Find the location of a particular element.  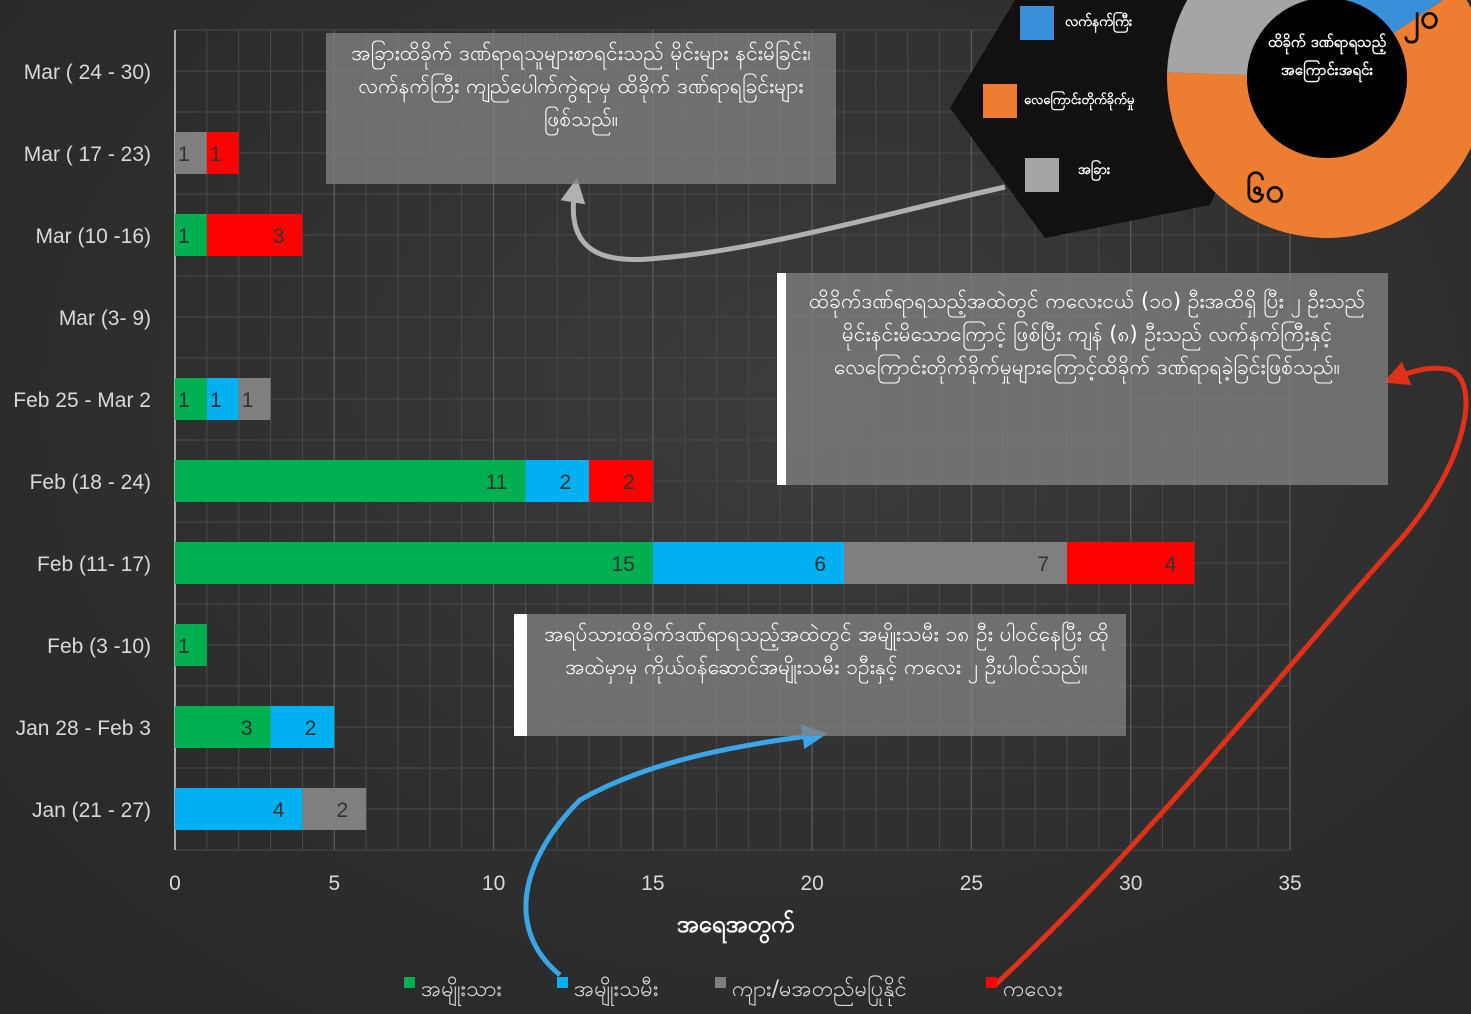

y-tick-label: Mar ( 24 - 30) is located at coordinates (87, 72).